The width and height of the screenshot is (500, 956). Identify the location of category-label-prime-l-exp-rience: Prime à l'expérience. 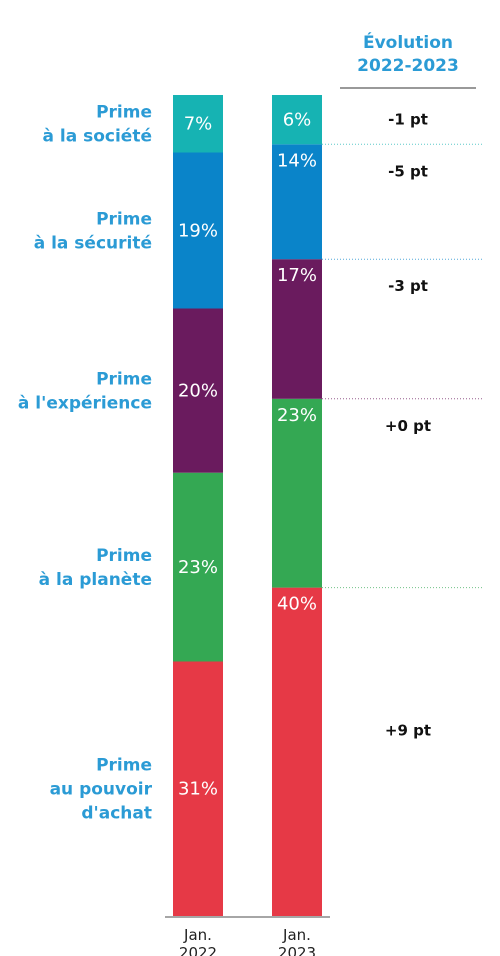
(85, 392).